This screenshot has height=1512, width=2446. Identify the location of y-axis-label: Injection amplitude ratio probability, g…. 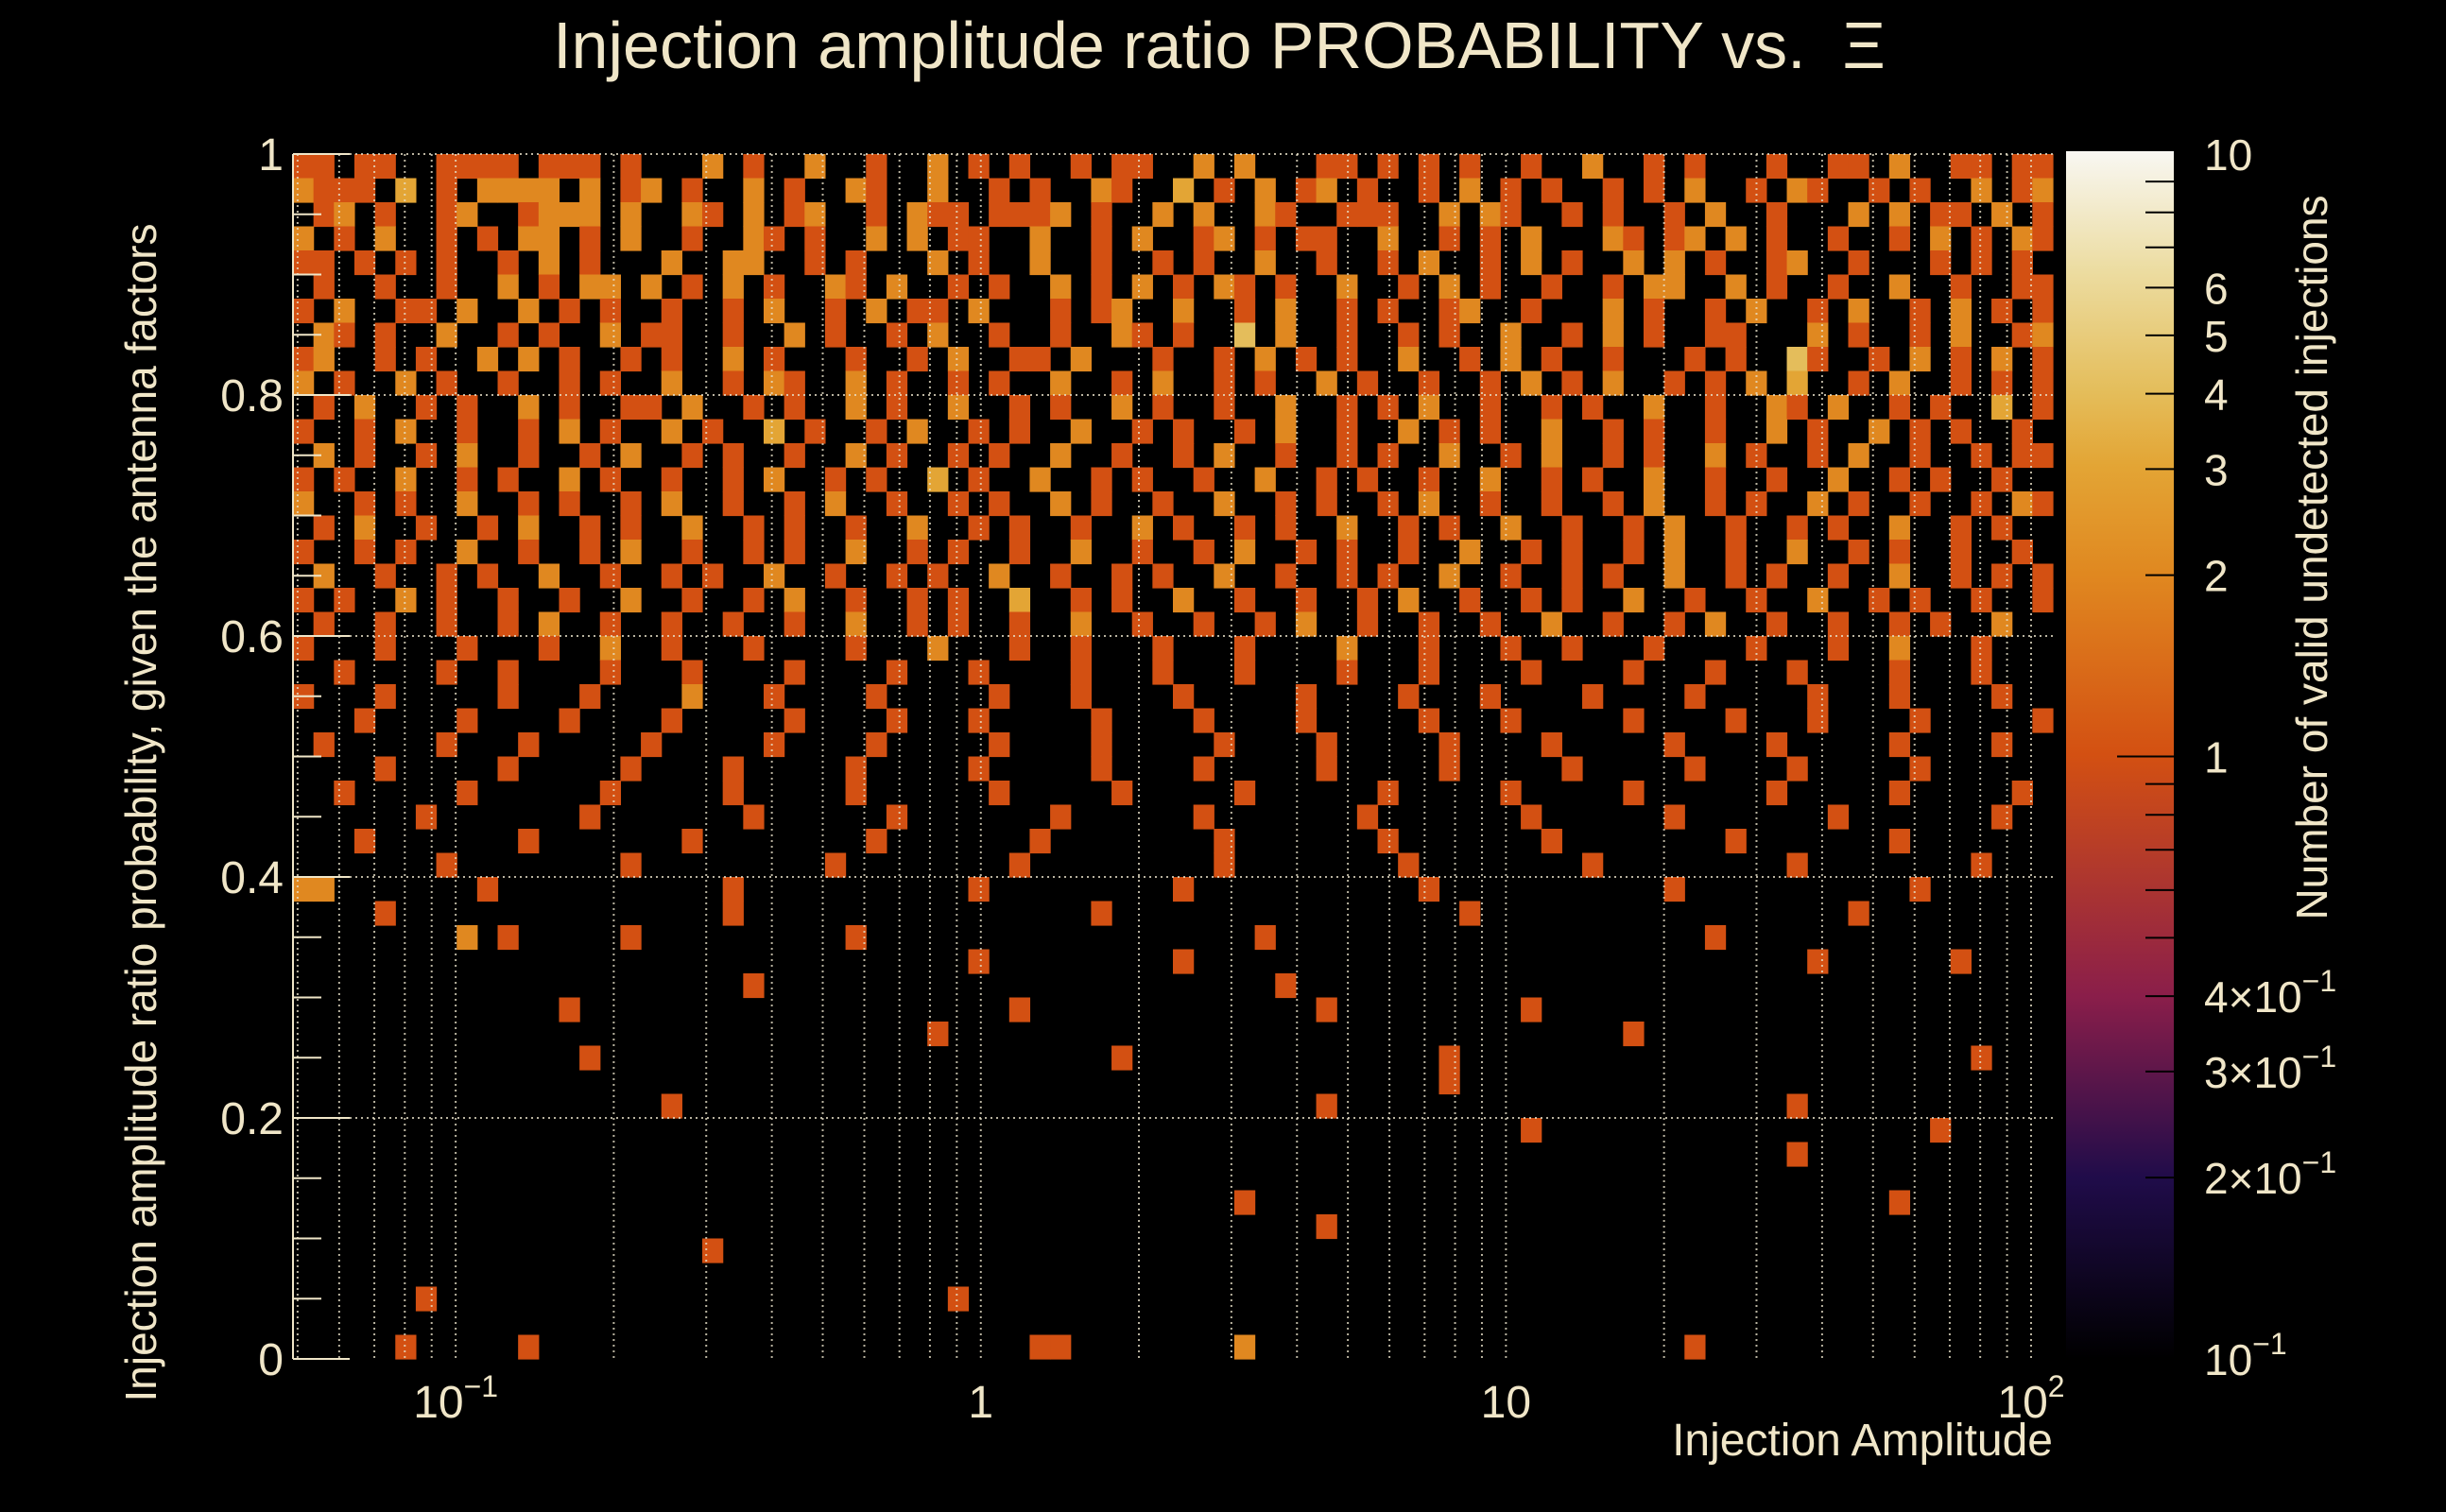
(141, 812).